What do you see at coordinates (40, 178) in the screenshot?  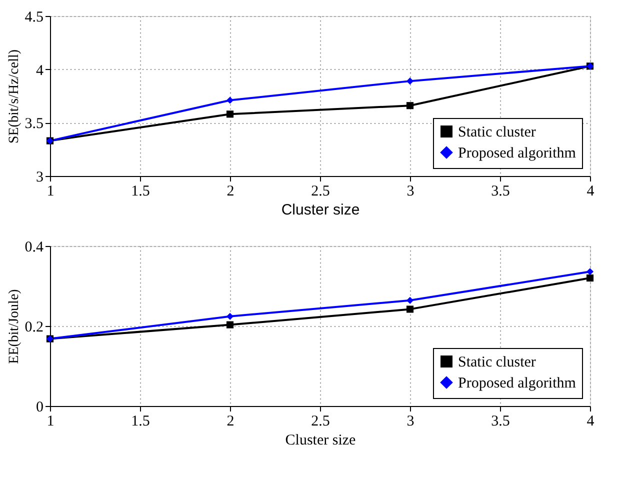 I see `y-tick-label: 3` at bounding box center [40, 178].